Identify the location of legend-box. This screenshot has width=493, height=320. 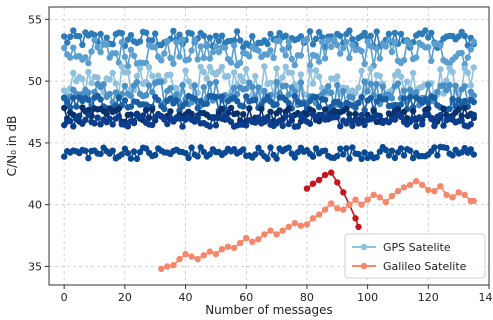
(415, 256).